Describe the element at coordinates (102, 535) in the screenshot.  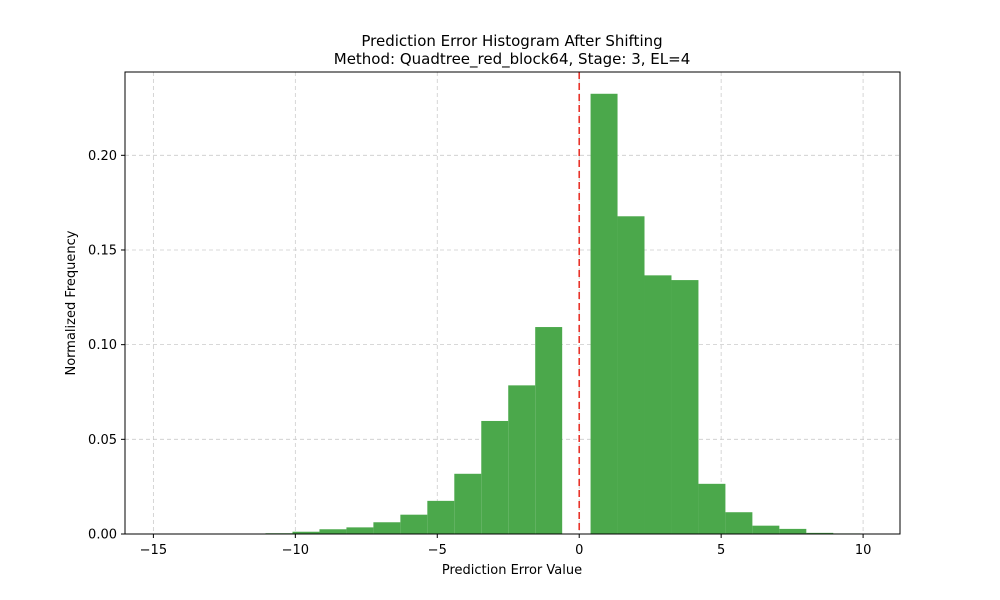
I see `y-tick-label: 0.00` at that location.